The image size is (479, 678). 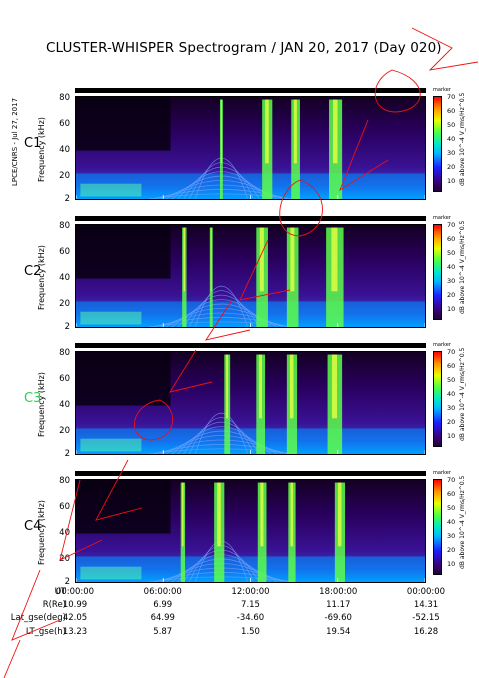 I want to click on ephemeris-value: 14.31, so click(x=426, y=605).